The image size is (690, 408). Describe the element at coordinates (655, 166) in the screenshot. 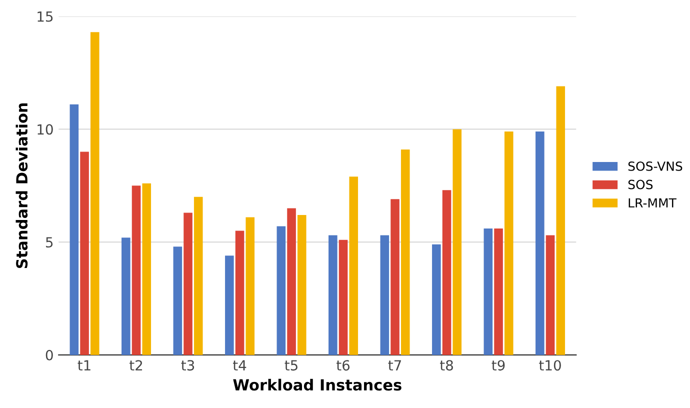

I see `legend-label: SOS-VNS` at that location.